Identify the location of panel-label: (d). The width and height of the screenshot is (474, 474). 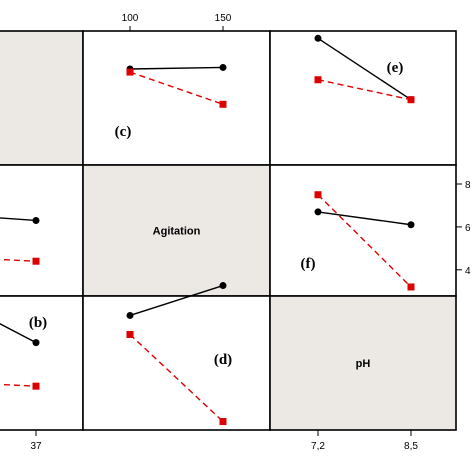
(223, 360).